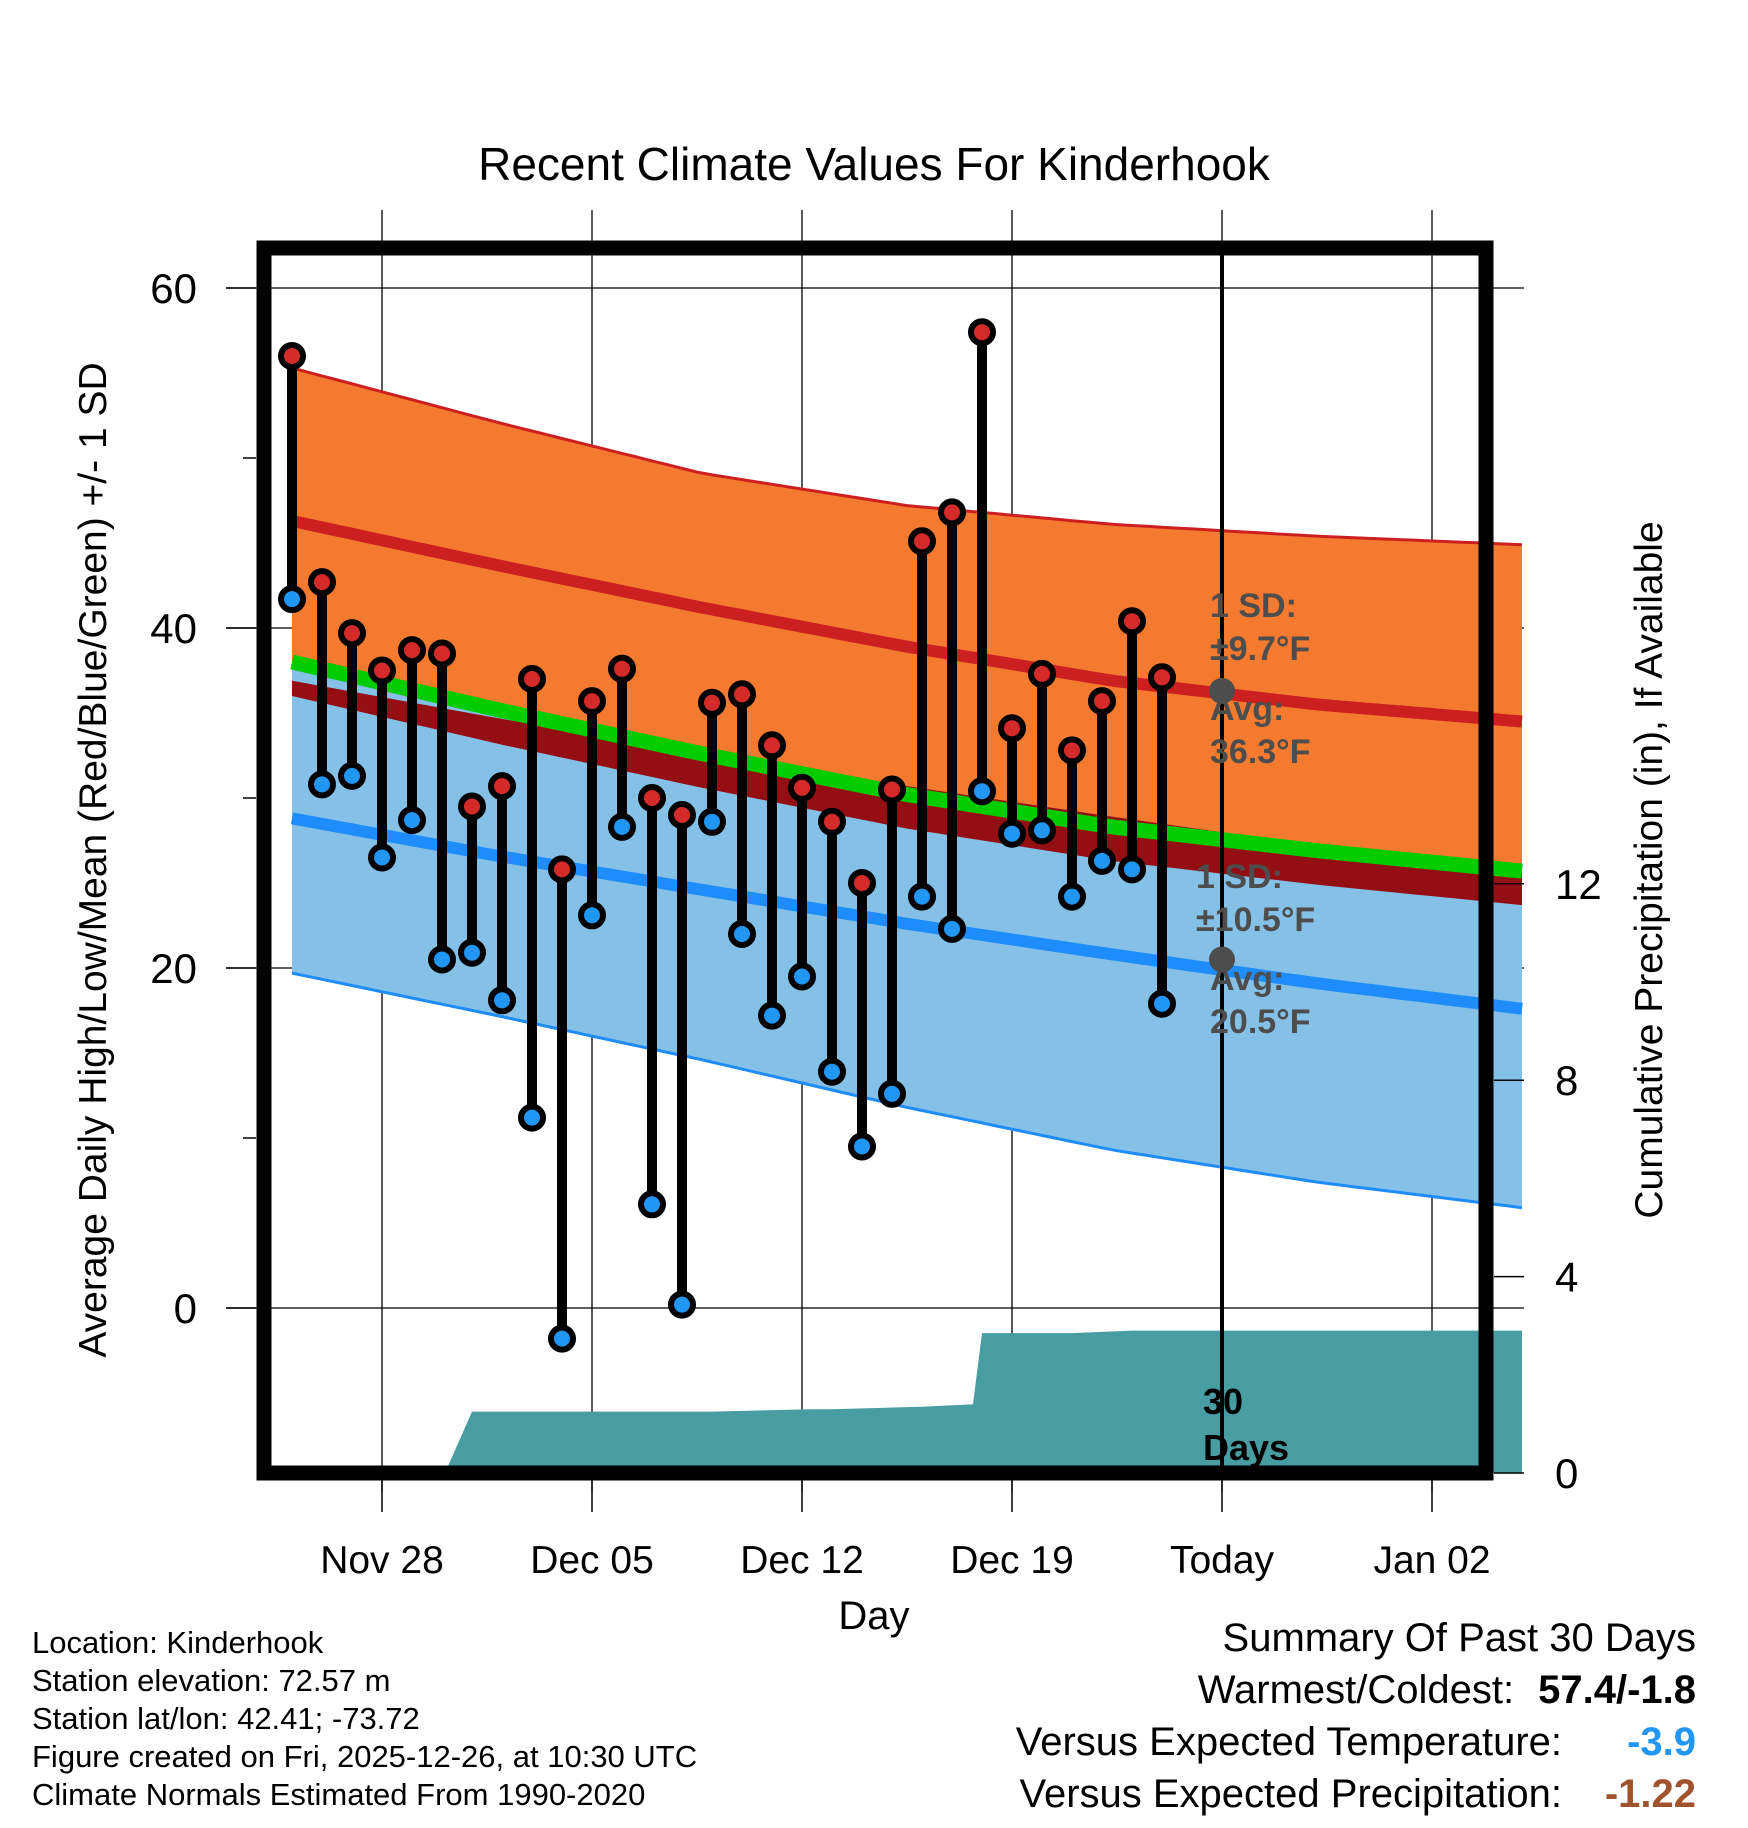  What do you see at coordinates (1260, 649) in the screenshot?
I see `high-sd-value: ±9.7°F` at bounding box center [1260, 649].